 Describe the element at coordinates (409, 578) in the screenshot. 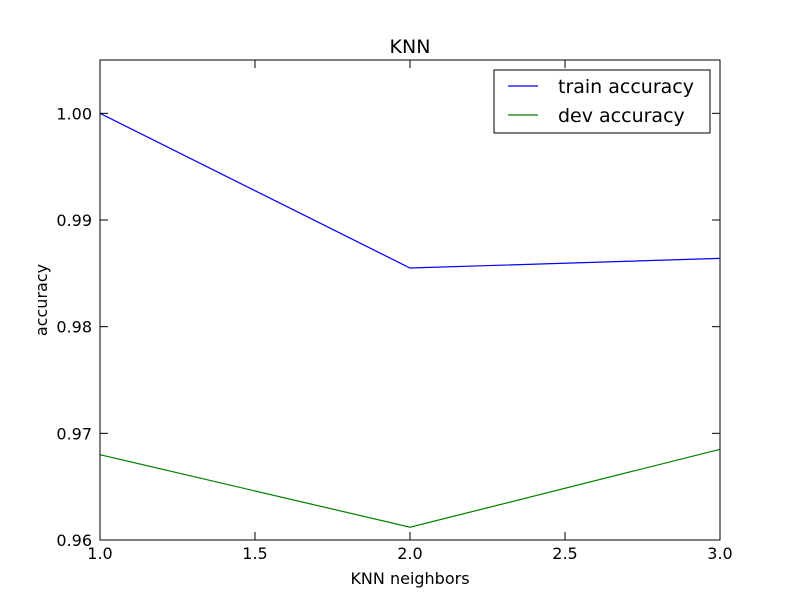

I see `x-axis-label: KNN neighbors` at that location.